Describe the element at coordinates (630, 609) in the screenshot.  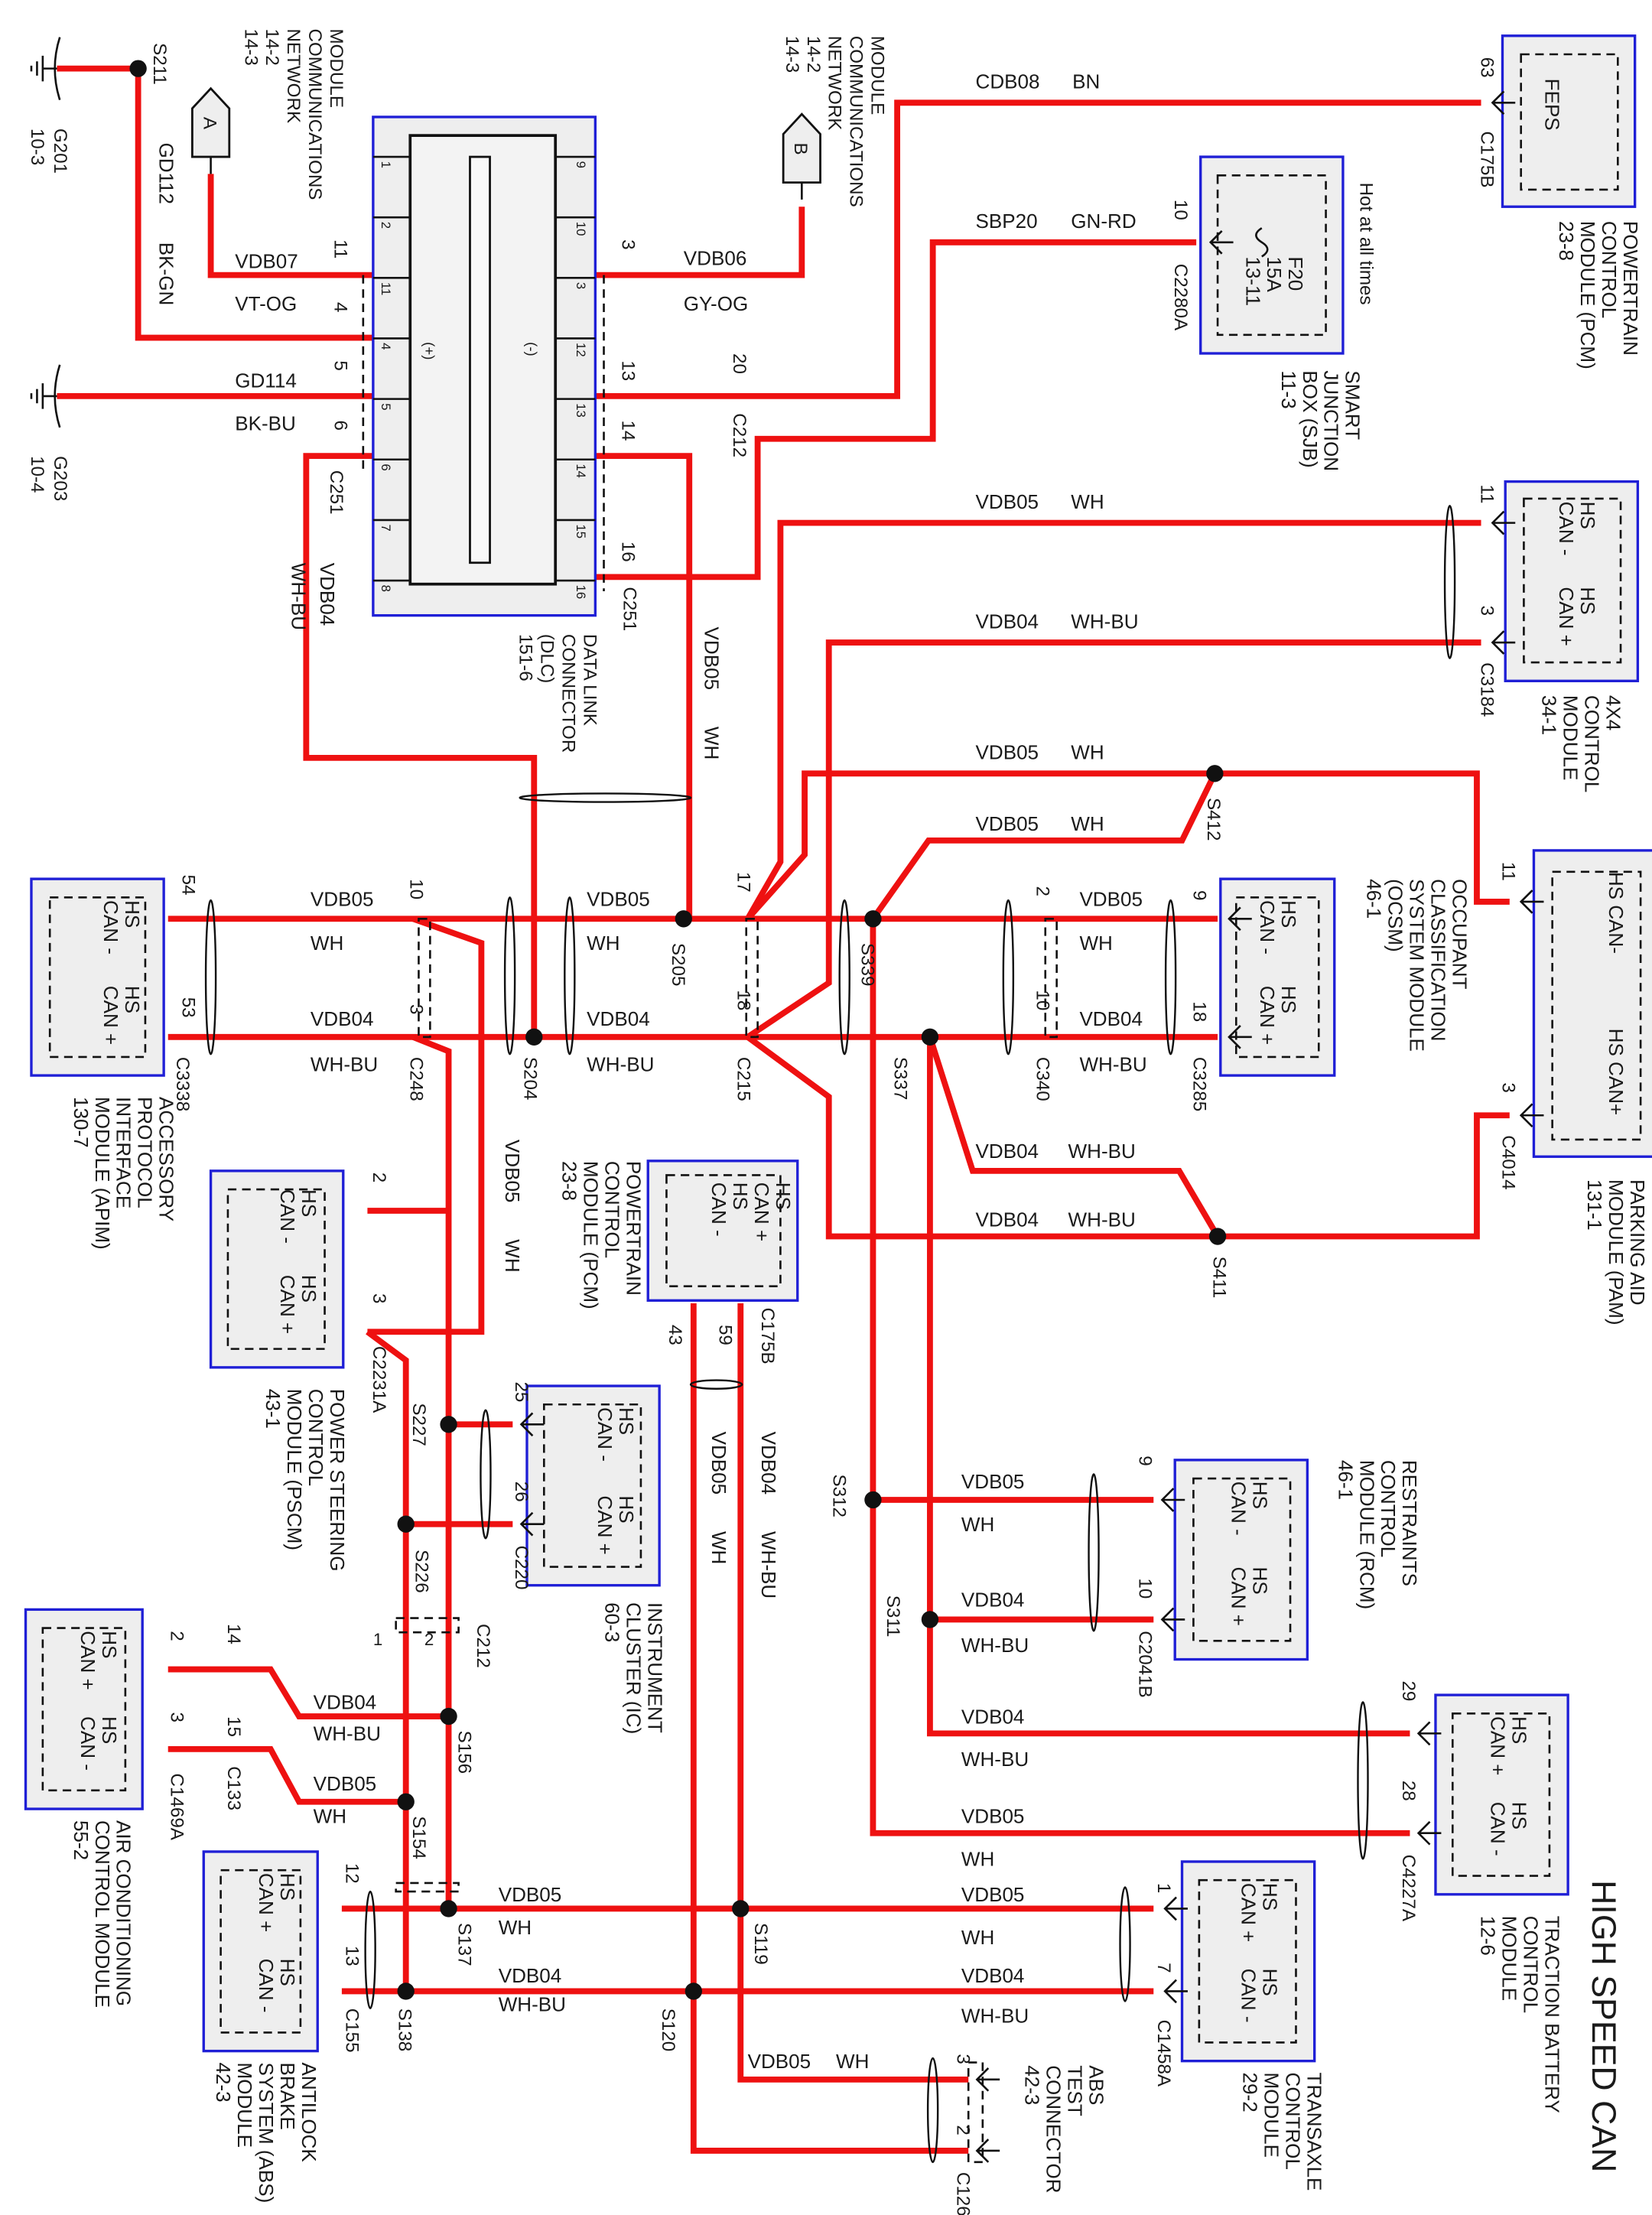
I see `connector-name: C251` at that location.